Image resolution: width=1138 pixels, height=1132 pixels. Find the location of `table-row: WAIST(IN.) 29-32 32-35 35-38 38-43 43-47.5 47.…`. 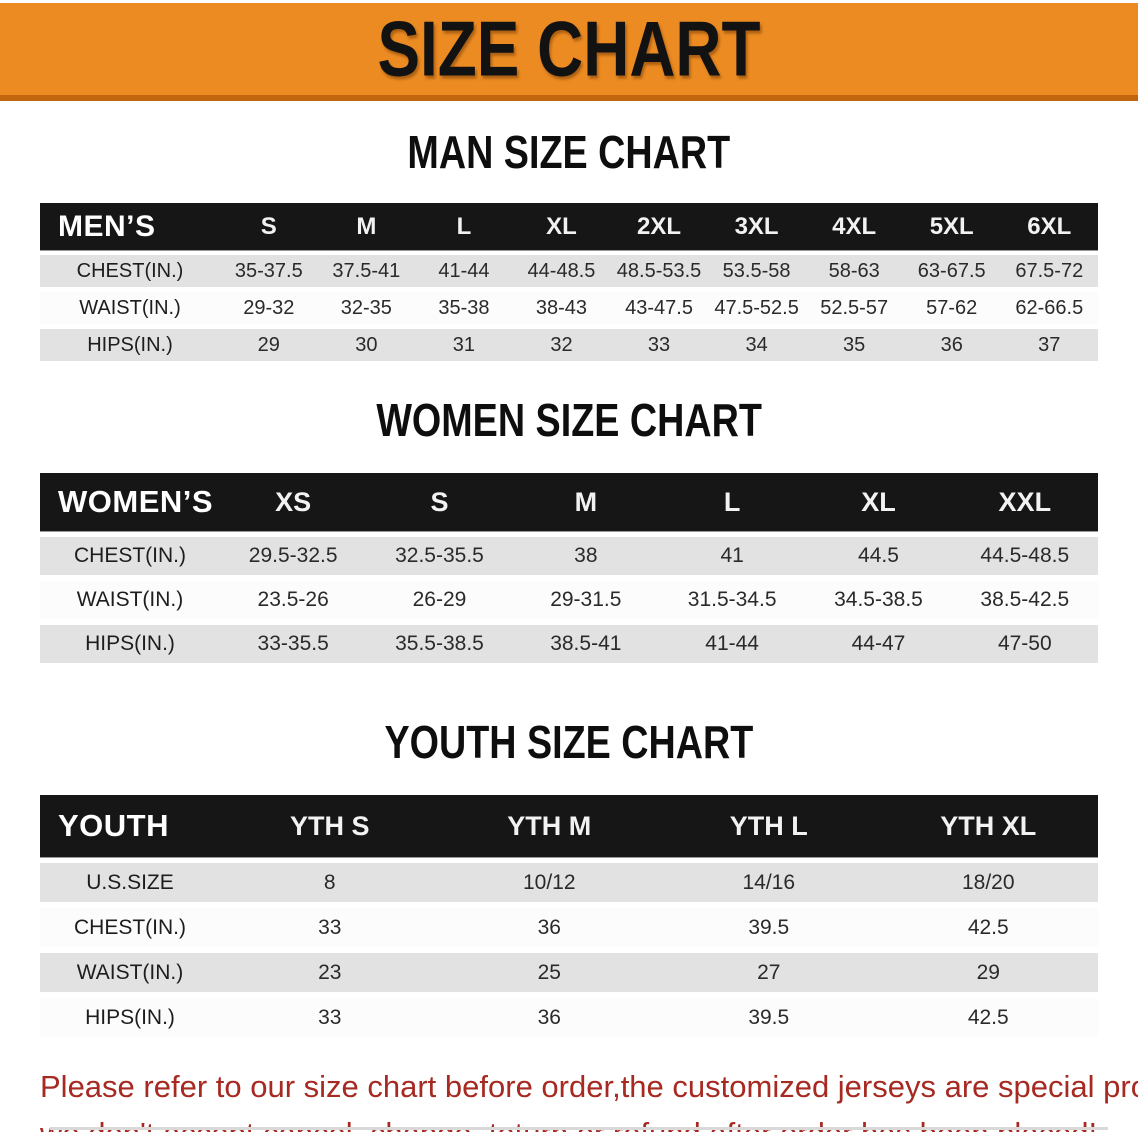

table-row: WAIST(IN.) 29-32 32-35 35-38 38-43 43-47.5 47.… is located at coordinates (569, 308).